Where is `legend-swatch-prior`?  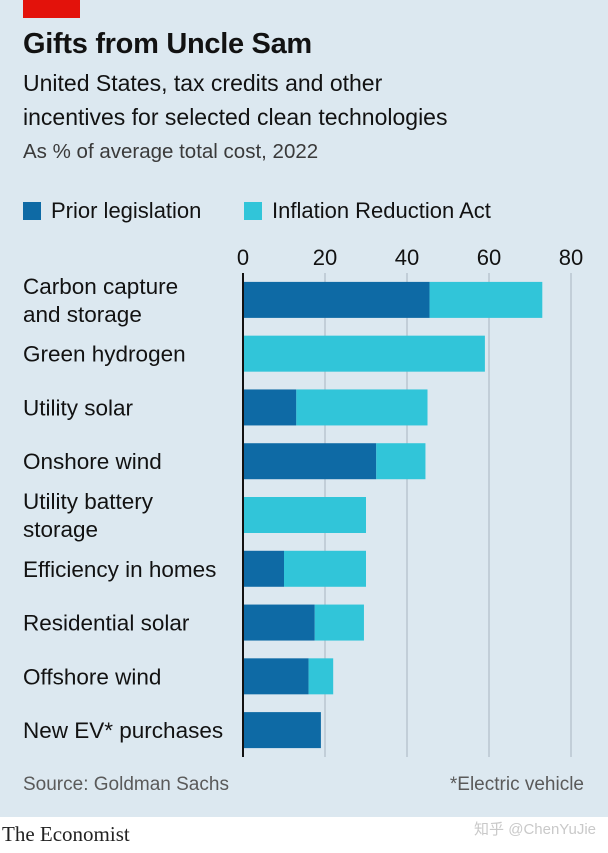 legend-swatch-prior is located at coordinates (32, 211).